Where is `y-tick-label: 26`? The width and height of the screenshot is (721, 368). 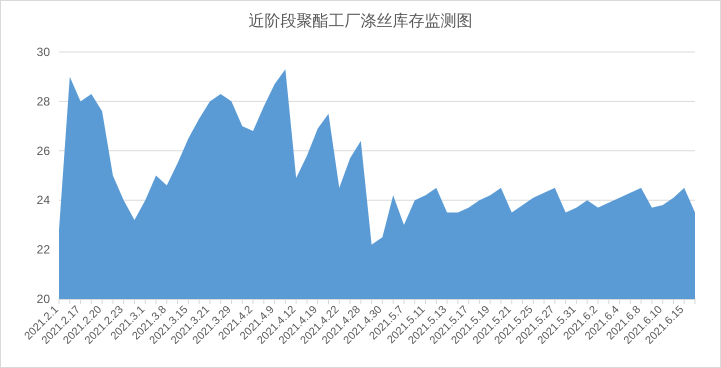
y-tick-label: 26 is located at coordinates (43, 151).